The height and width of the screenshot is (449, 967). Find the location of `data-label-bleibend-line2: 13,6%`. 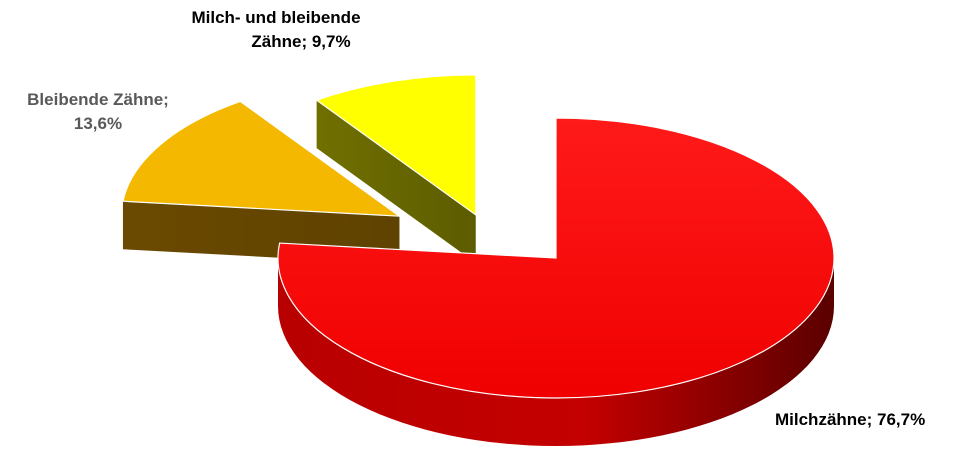

data-label-bleibend-line2: 13,6% is located at coordinates (98, 123).